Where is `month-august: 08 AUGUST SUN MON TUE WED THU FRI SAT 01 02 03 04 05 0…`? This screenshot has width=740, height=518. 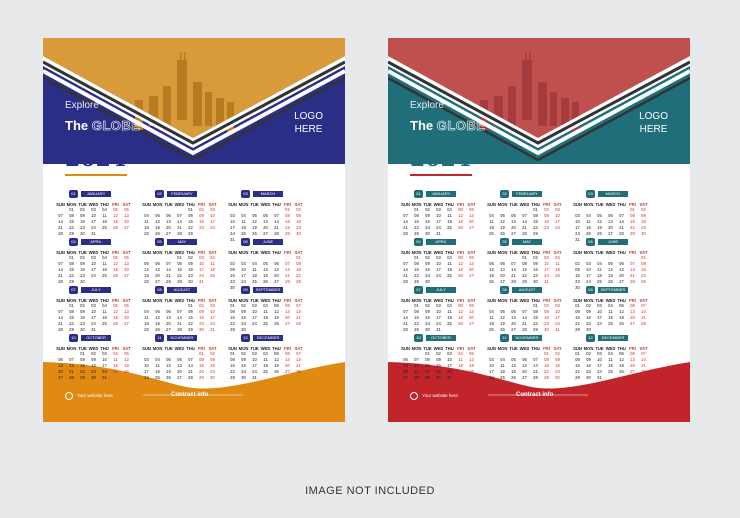 month-august: 08 AUGUST SUN MON TUE WED THU FRI SAT 01 02 03 04 05 0… is located at coordinates (527, 309).